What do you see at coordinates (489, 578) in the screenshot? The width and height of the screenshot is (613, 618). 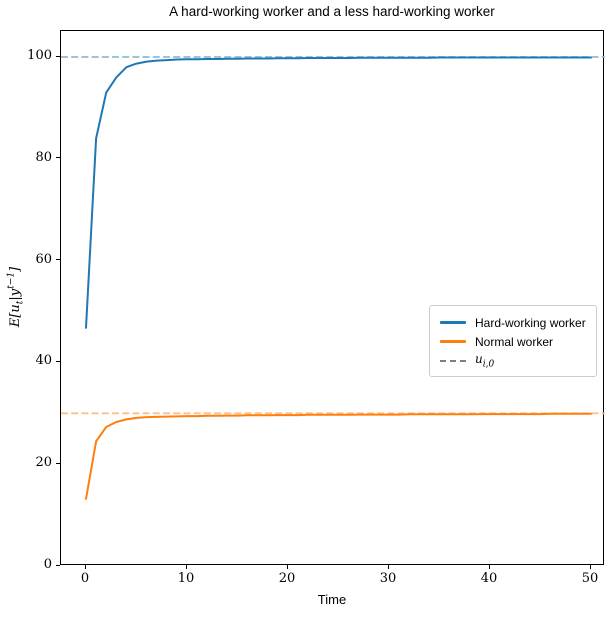 I see `x-tick-label-40: 40` at bounding box center [489, 578].